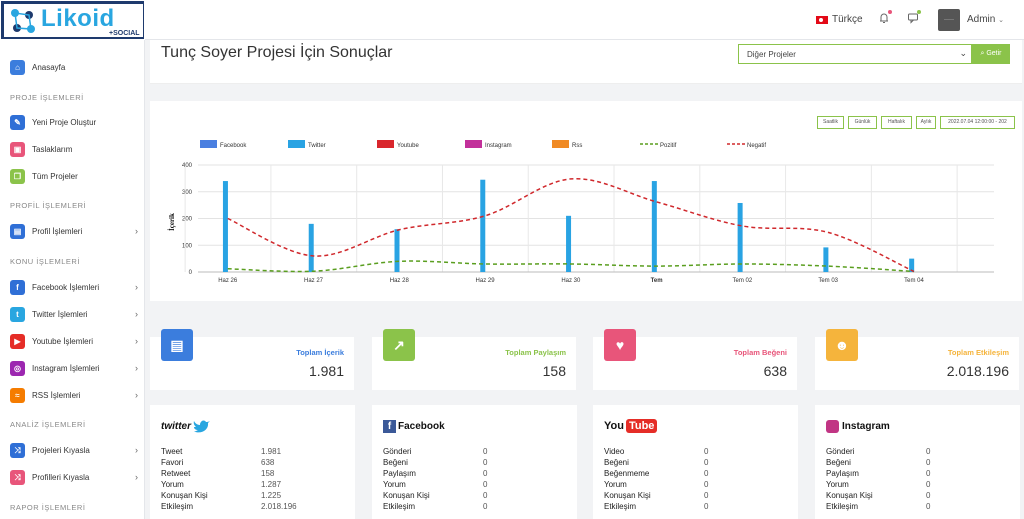 Image resolution: width=1024 pixels, height=519 pixels. Describe the element at coordinates (926, 122) in the screenshot. I see `range-monthly-button: Aylık` at that location.